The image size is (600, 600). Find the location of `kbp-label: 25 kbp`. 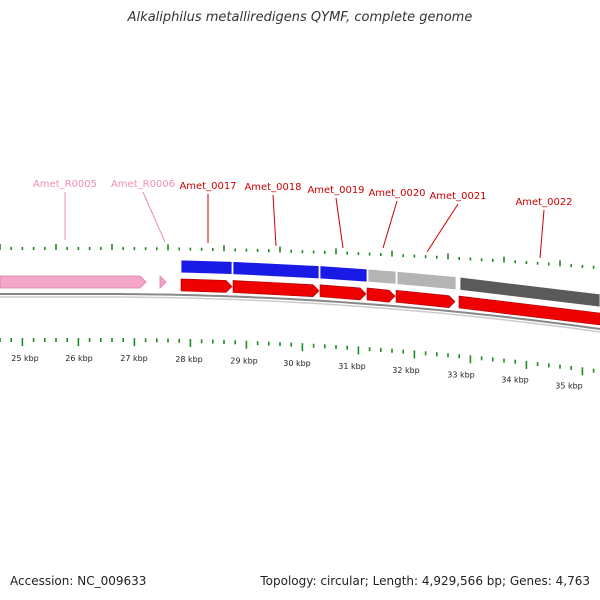

kbp-label: 25 kbp is located at coordinates (25, 358).